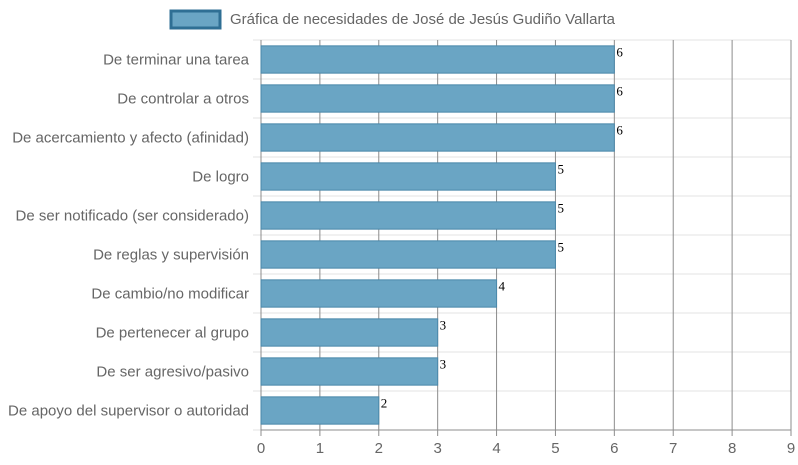 This screenshot has width=798, height=465. Describe the element at coordinates (183, 99) in the screenshot. I see `category-label: De controlar a otros` at that location.